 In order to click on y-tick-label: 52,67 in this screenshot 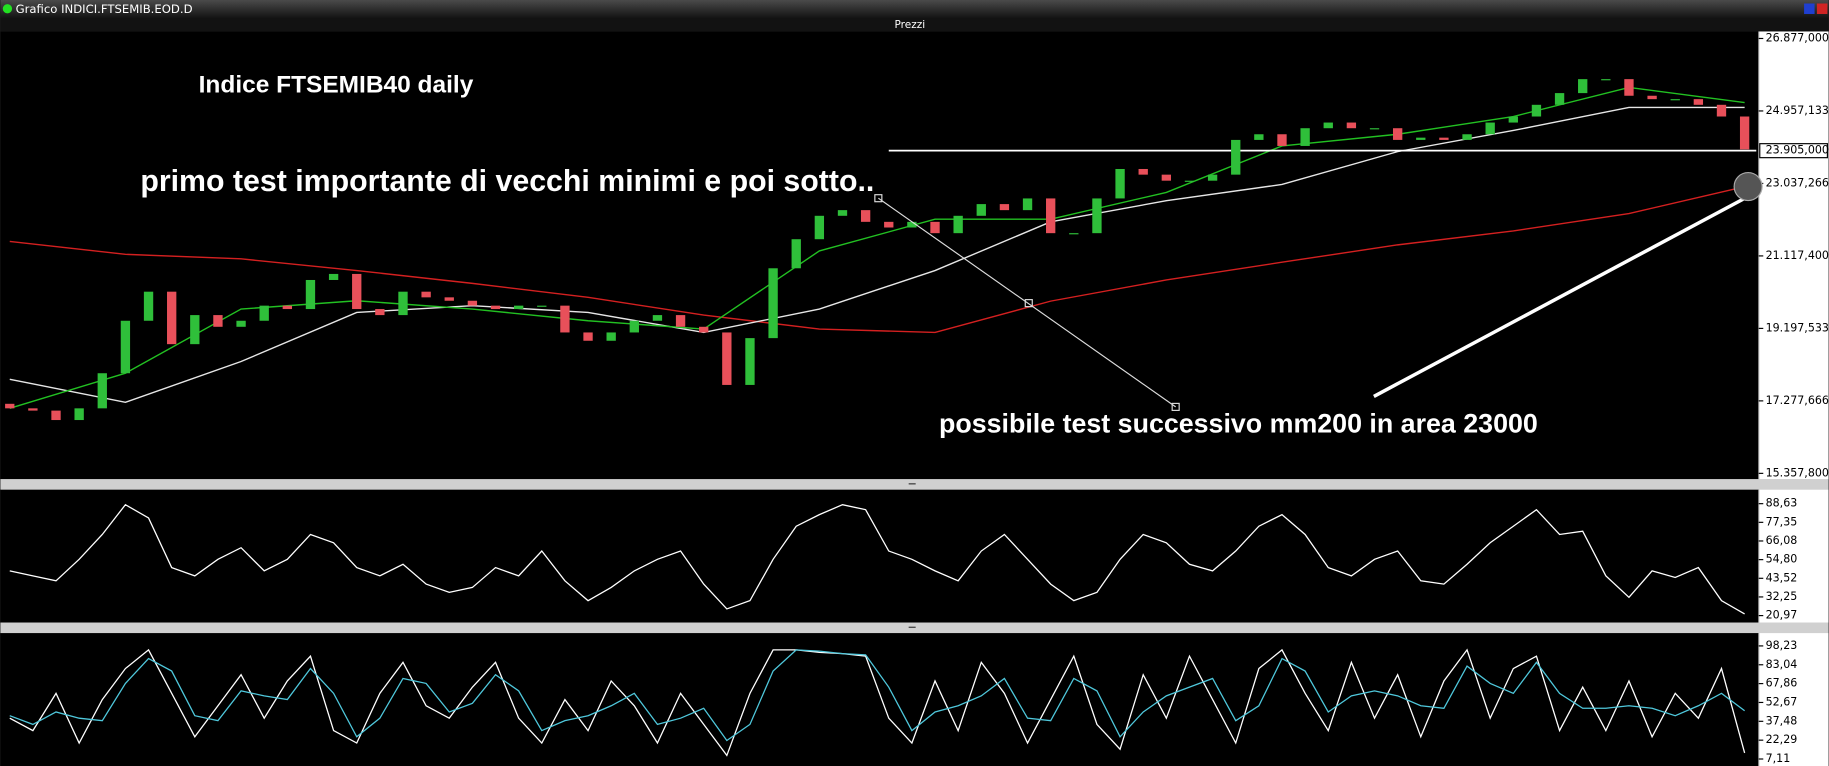, I will do `click(1782, 701)`.